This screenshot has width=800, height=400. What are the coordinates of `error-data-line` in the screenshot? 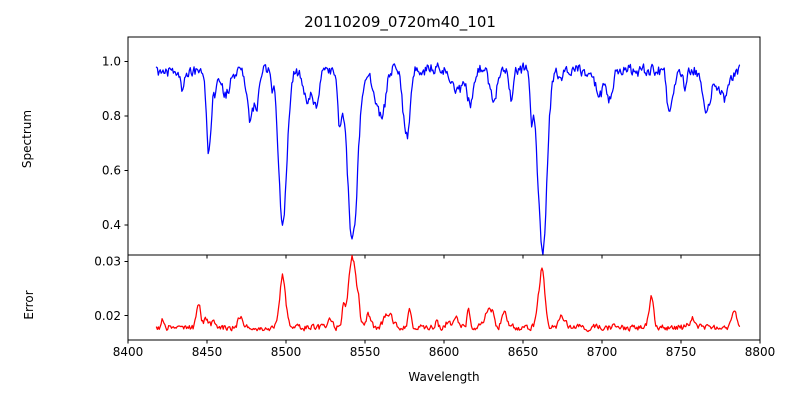 It's located at (448, 293).